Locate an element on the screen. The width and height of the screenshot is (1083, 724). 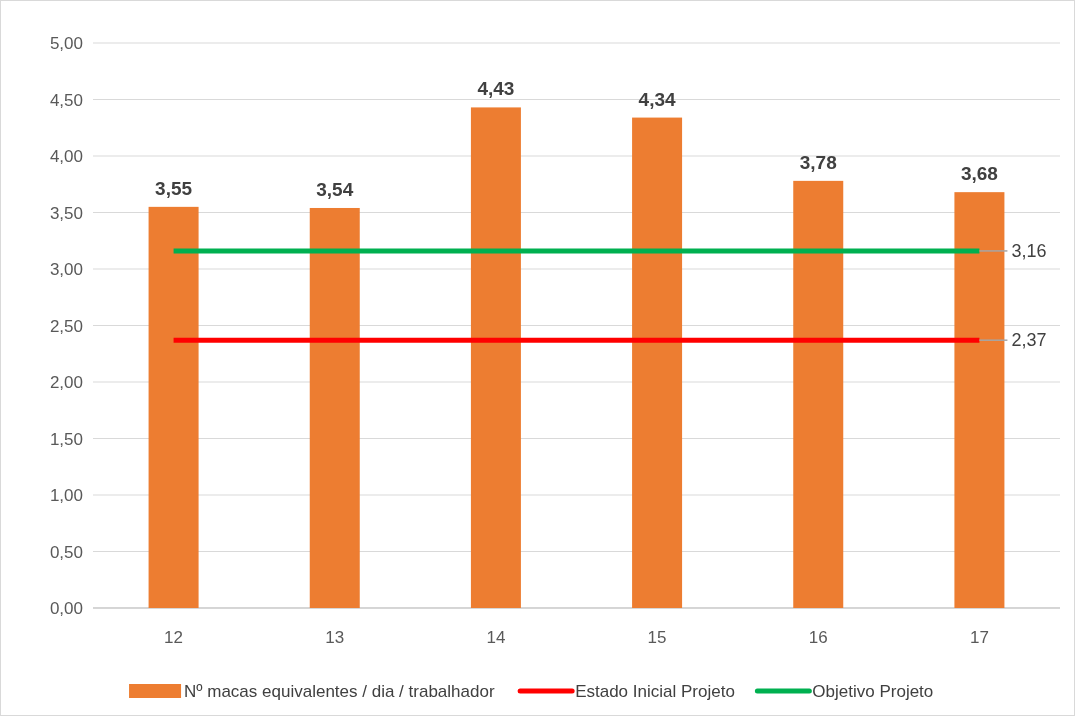
legend-label: Nº macas equivalentes / dia / trabalhador is located at coordinates (339, 691).